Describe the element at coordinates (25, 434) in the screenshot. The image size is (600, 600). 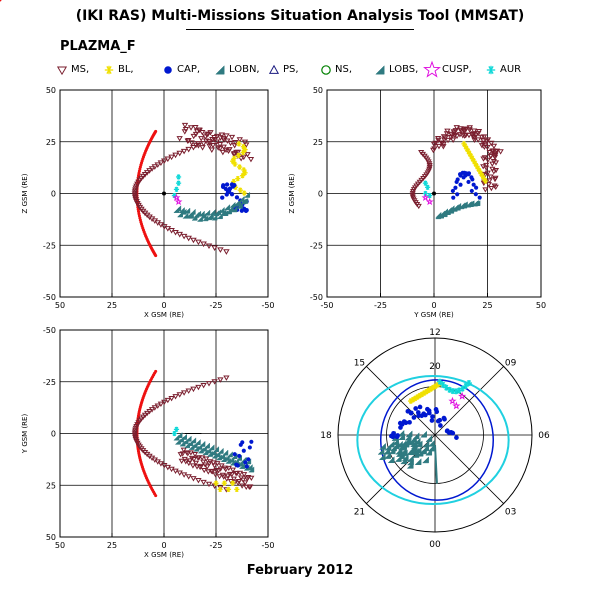
I see `y-axis-label: Y GSM (RE)` at that location.